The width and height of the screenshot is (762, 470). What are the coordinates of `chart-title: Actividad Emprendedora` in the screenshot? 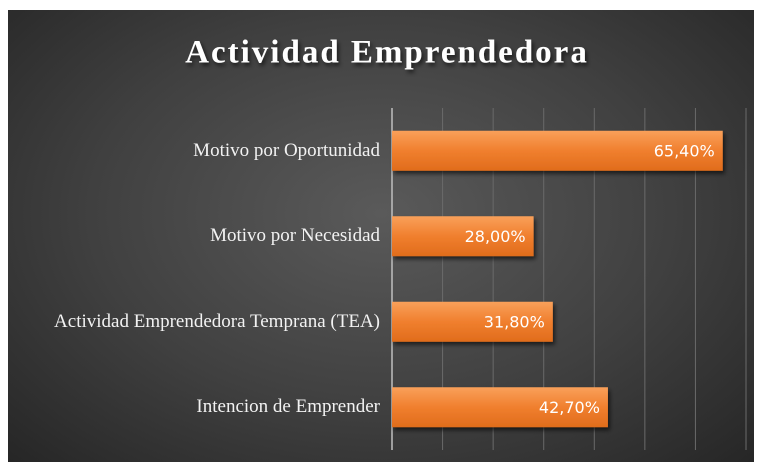 It's located at (387, 53).